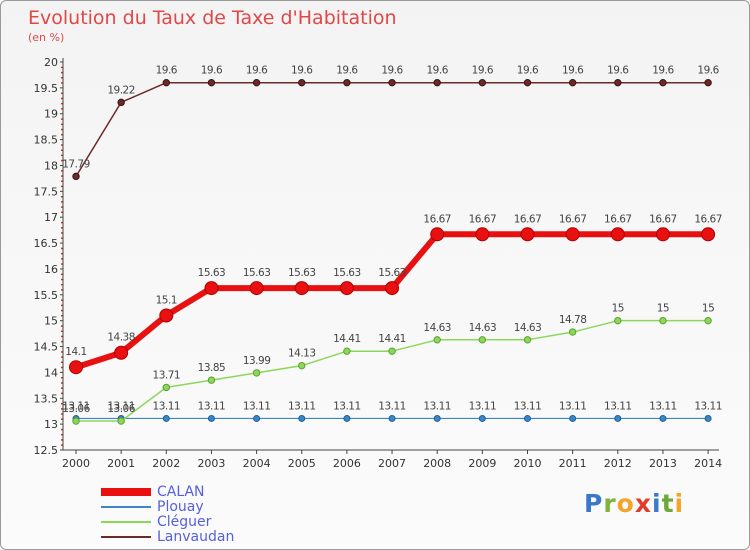 The height and width of the screenshot is (550, 750). Describe the element at coordinates (46, 295) in the screenshot. I see `y-tick-label: 15.5` at that location.